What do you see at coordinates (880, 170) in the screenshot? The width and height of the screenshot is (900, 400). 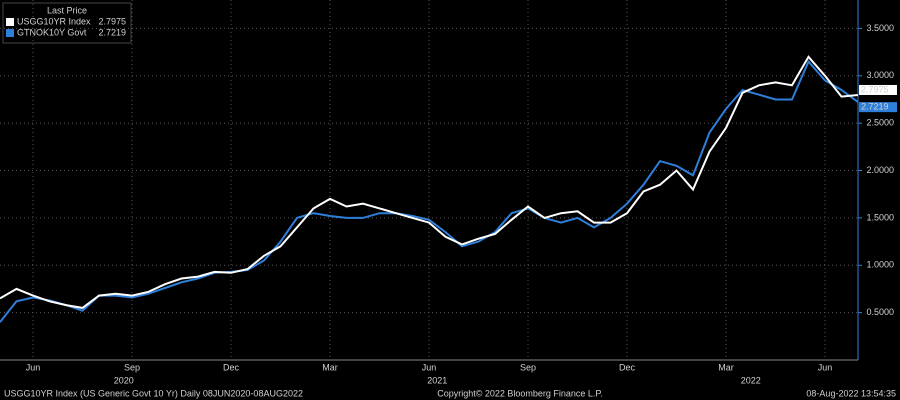 I see `y-tick-label: 2.0000` at bounding box center [880, 170].